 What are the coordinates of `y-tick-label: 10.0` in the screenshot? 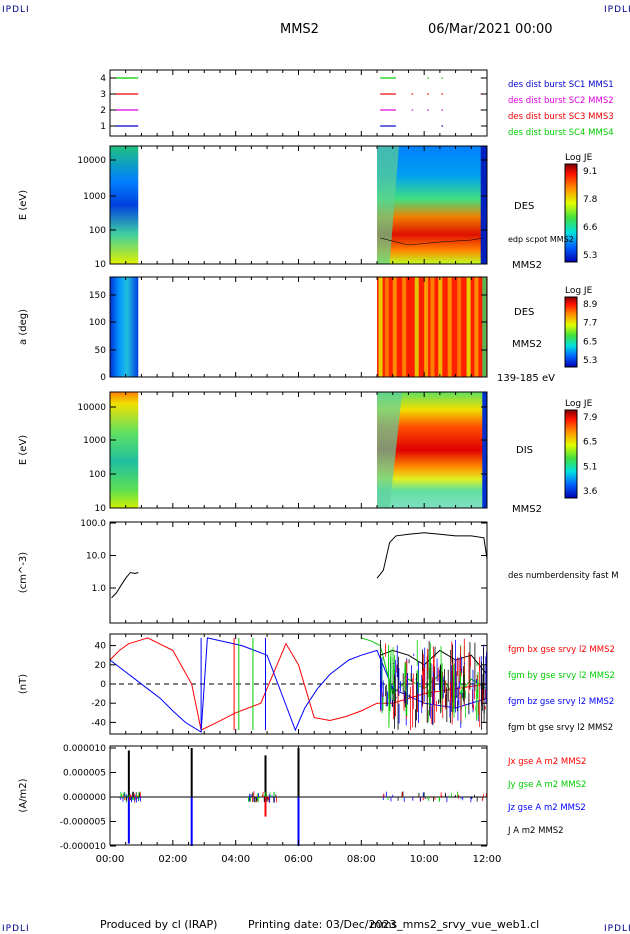 It's located at (96, 557).